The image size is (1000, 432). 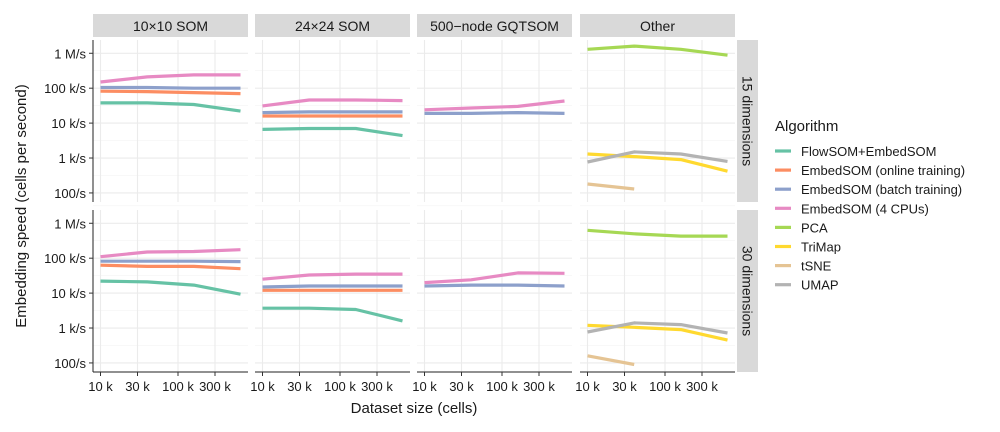 I want to click on legend-label: TriMap, so click(x=821, y=247).